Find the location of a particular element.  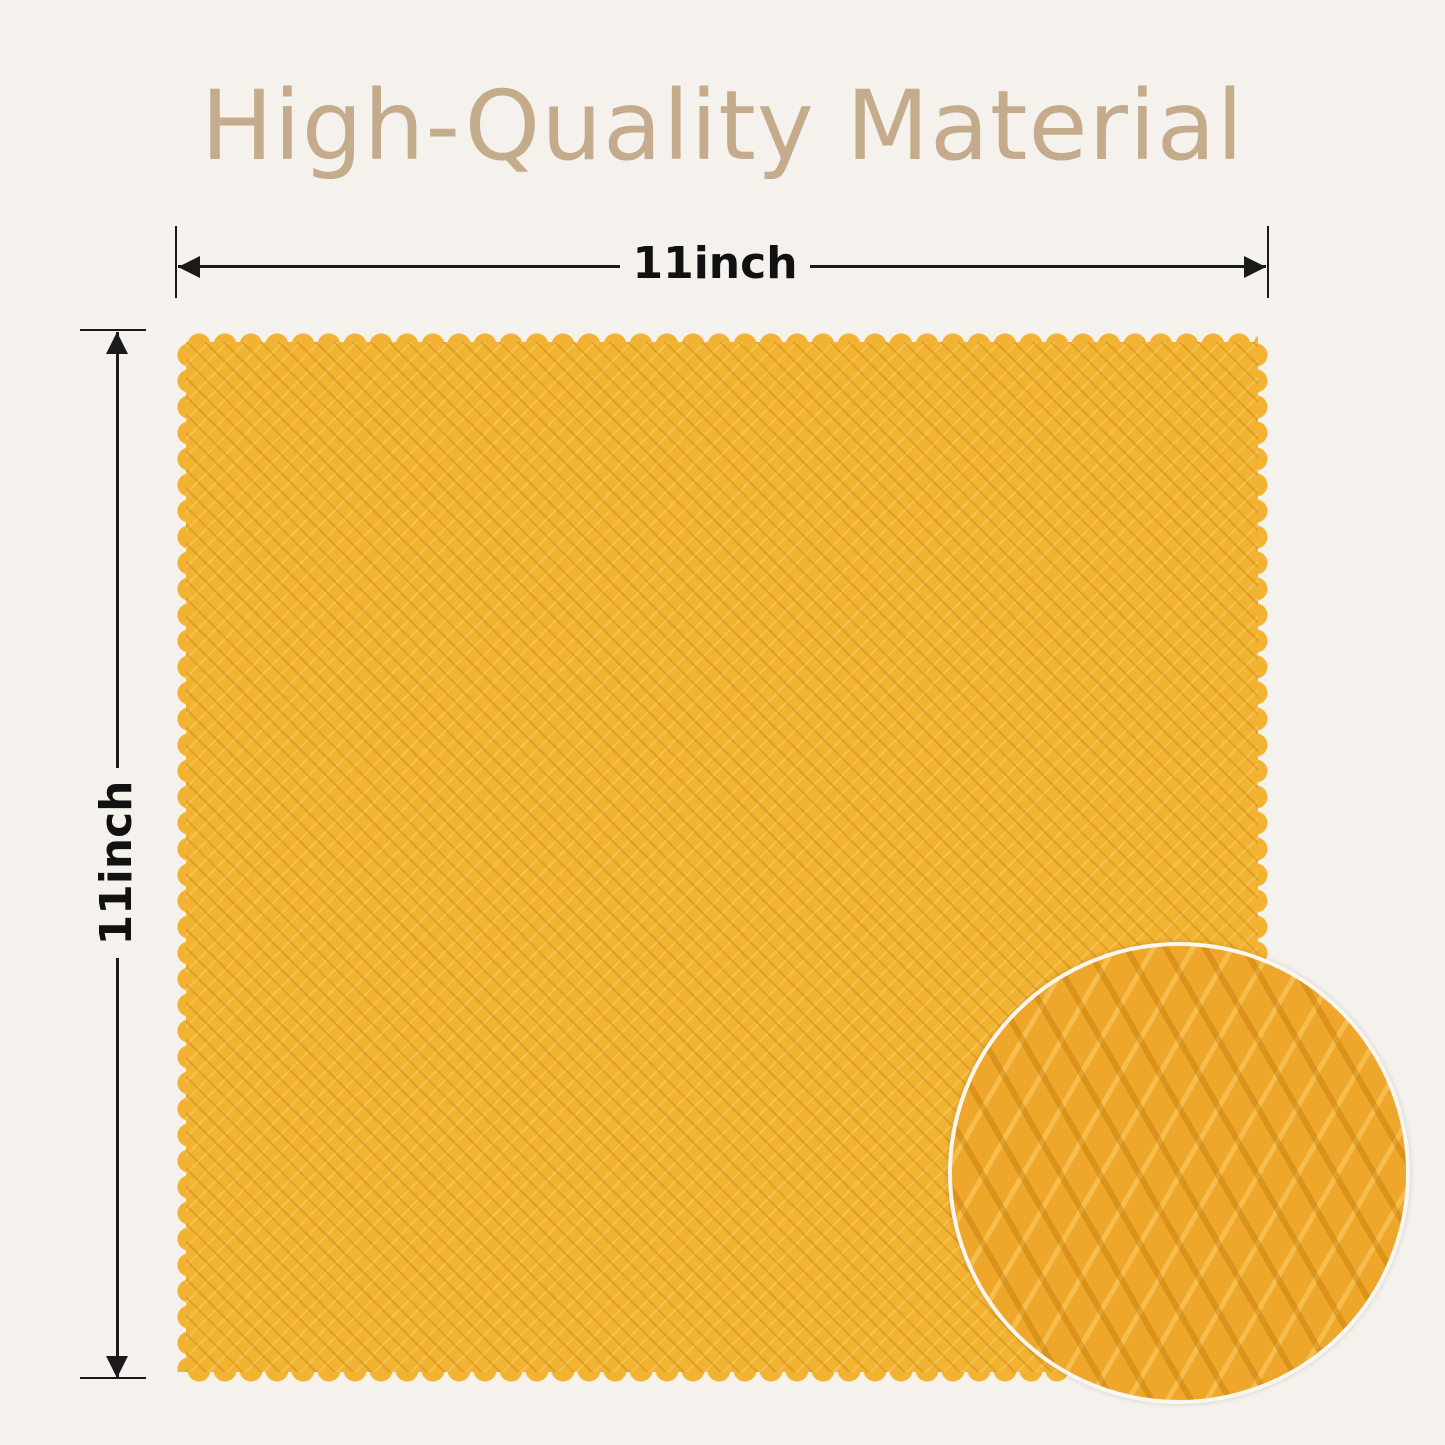

height-label: 11inch is located at coordinates (116, 863).